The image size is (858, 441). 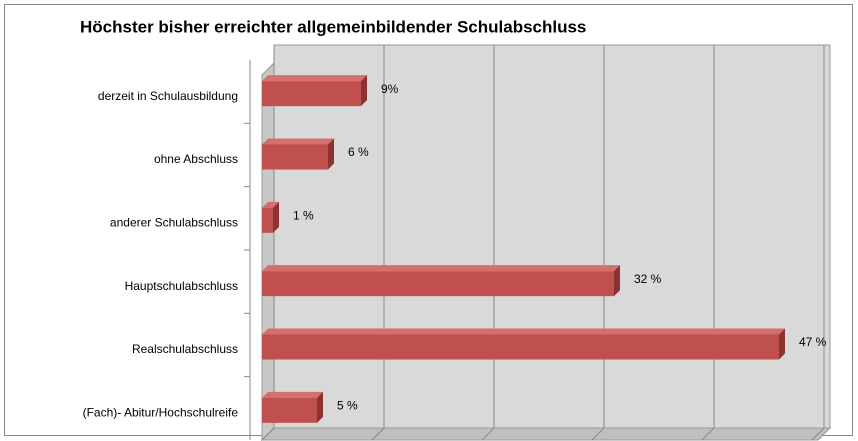 What do you see at coordinates (546, 434) in the screenshot?
I see `floor` at bounding box center [546, 434].